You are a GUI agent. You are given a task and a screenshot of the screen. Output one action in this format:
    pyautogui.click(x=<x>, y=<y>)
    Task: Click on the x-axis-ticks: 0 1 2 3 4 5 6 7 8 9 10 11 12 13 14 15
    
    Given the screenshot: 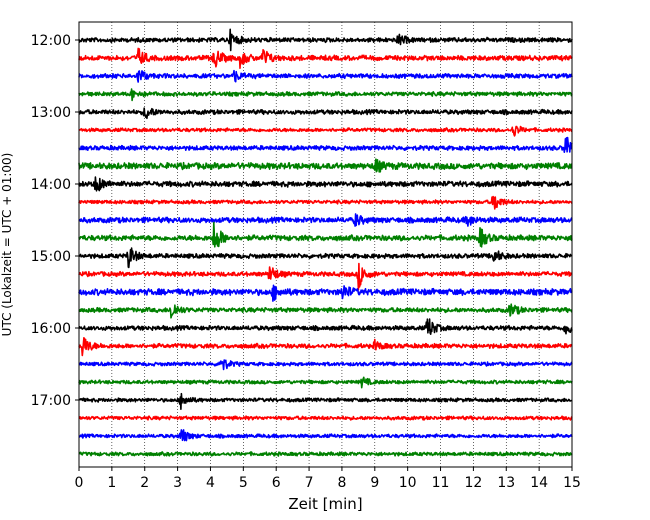 What is the action you would take?
    pyautogui.click(x=328, y=479)
    